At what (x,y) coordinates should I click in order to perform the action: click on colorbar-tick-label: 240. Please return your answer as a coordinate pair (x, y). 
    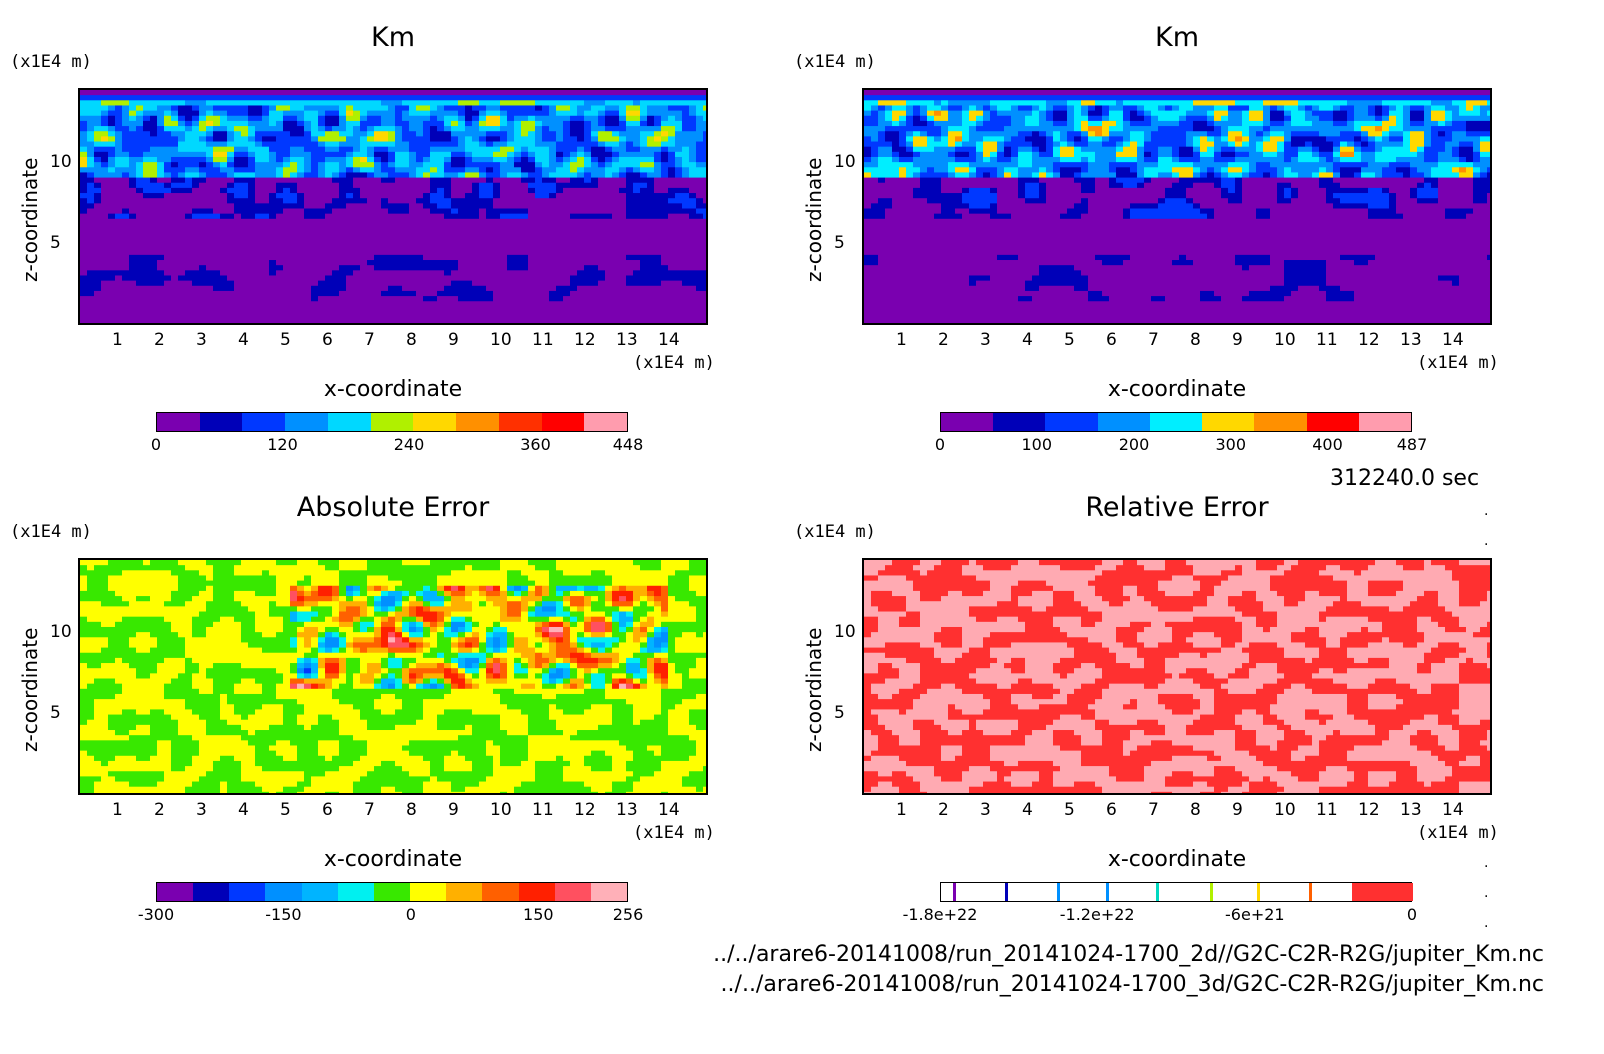
    Looking at the image, I should click on (409, 444).